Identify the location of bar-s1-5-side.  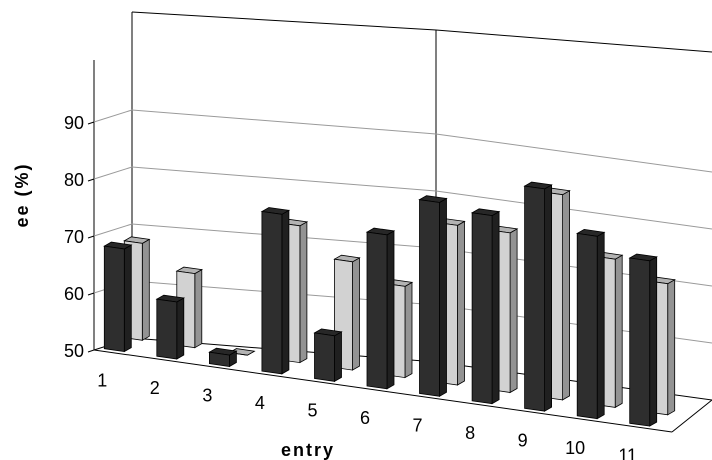
(338, 357).